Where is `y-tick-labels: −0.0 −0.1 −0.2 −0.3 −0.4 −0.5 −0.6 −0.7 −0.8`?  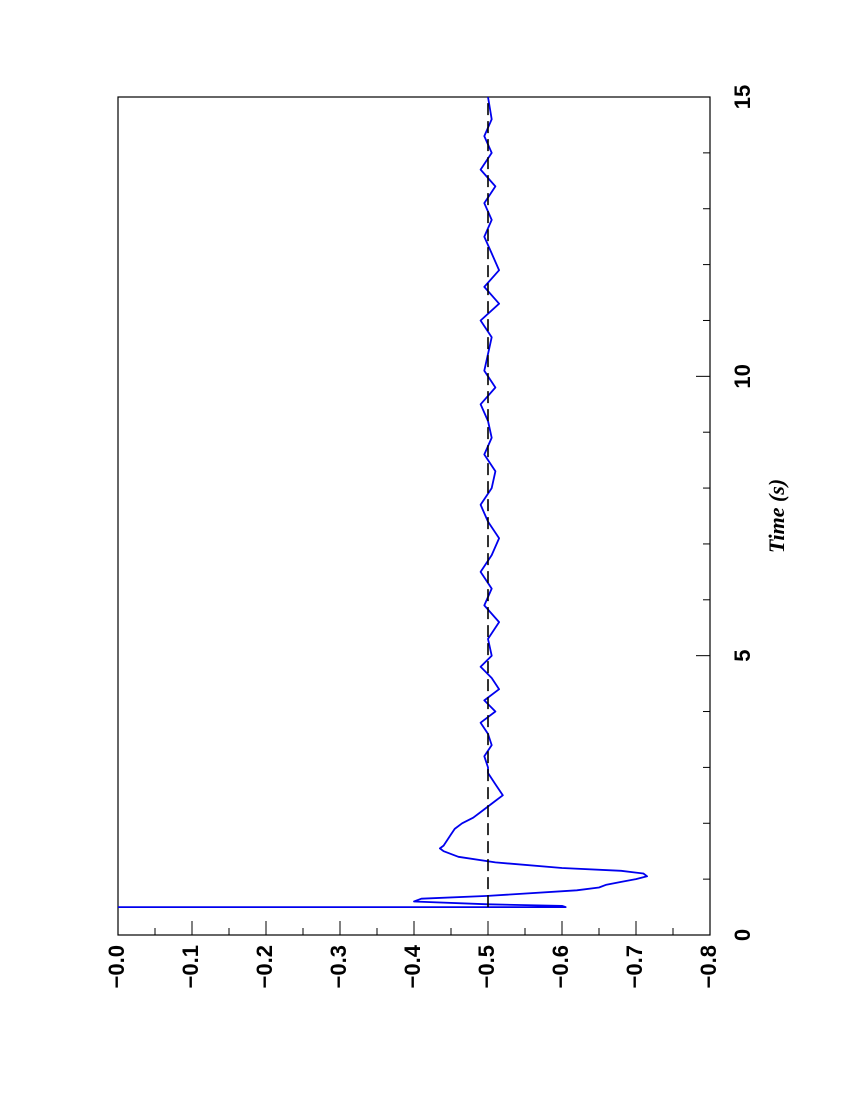
y-tick-labels: −0.0 −0.1 −0.2 −0.3 −0.4 −0.5 −0.6 −0.7 −0.8 is located at coordinates (412, 966).